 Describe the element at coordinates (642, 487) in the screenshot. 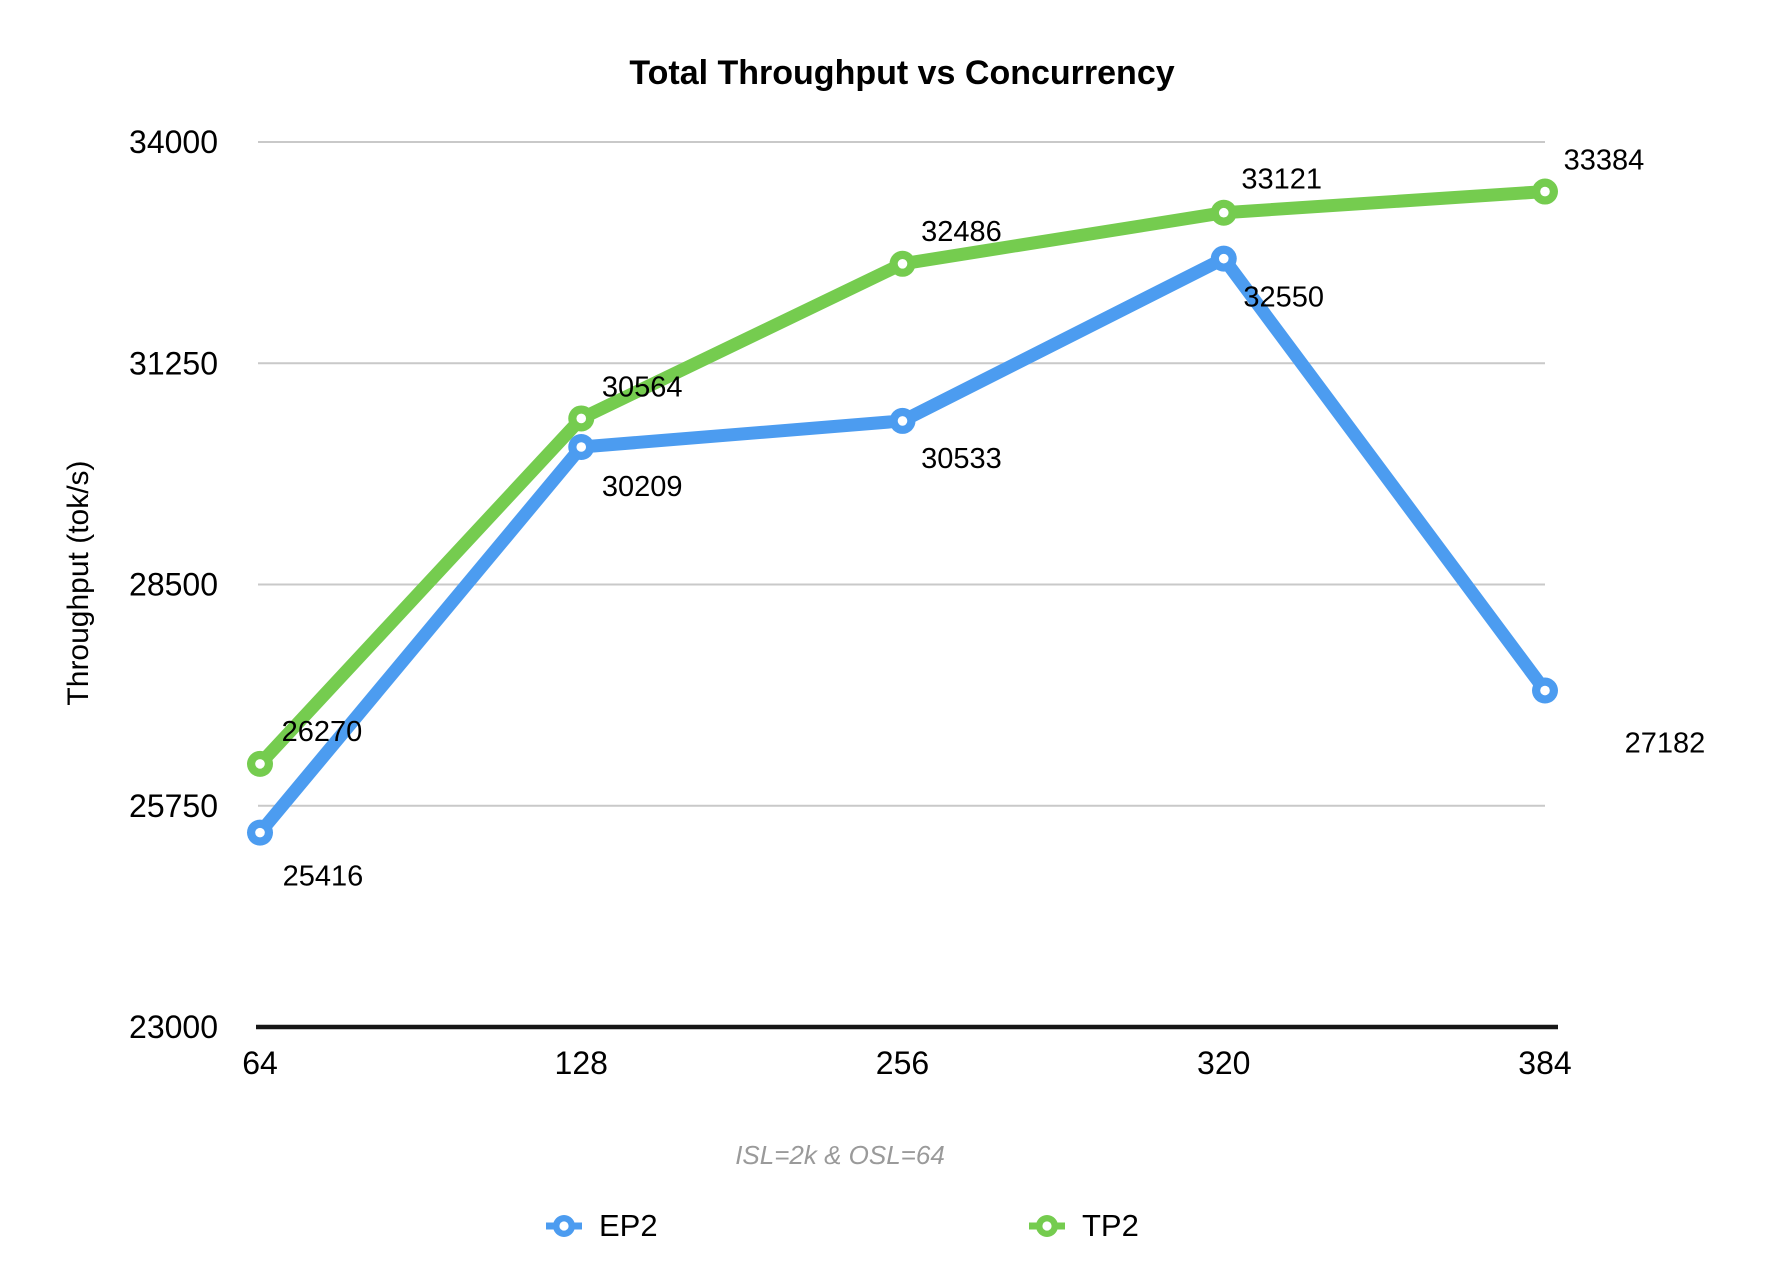

I see `data-label-ep2-128: 30209` at that location.